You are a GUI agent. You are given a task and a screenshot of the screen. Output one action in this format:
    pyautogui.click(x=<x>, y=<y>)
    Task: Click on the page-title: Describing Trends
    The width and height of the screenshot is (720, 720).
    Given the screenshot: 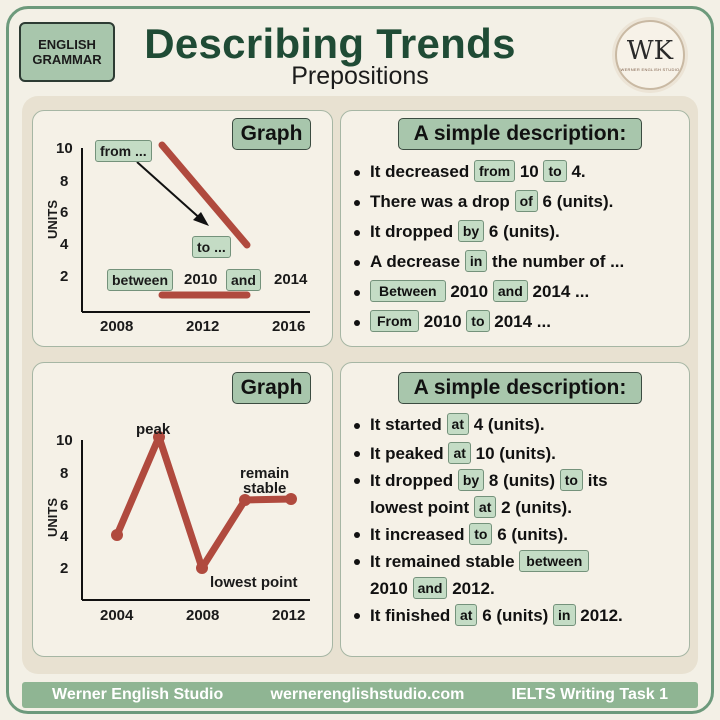 What is the action you would take?
    pyautogui.click(x=330, y=43)
    